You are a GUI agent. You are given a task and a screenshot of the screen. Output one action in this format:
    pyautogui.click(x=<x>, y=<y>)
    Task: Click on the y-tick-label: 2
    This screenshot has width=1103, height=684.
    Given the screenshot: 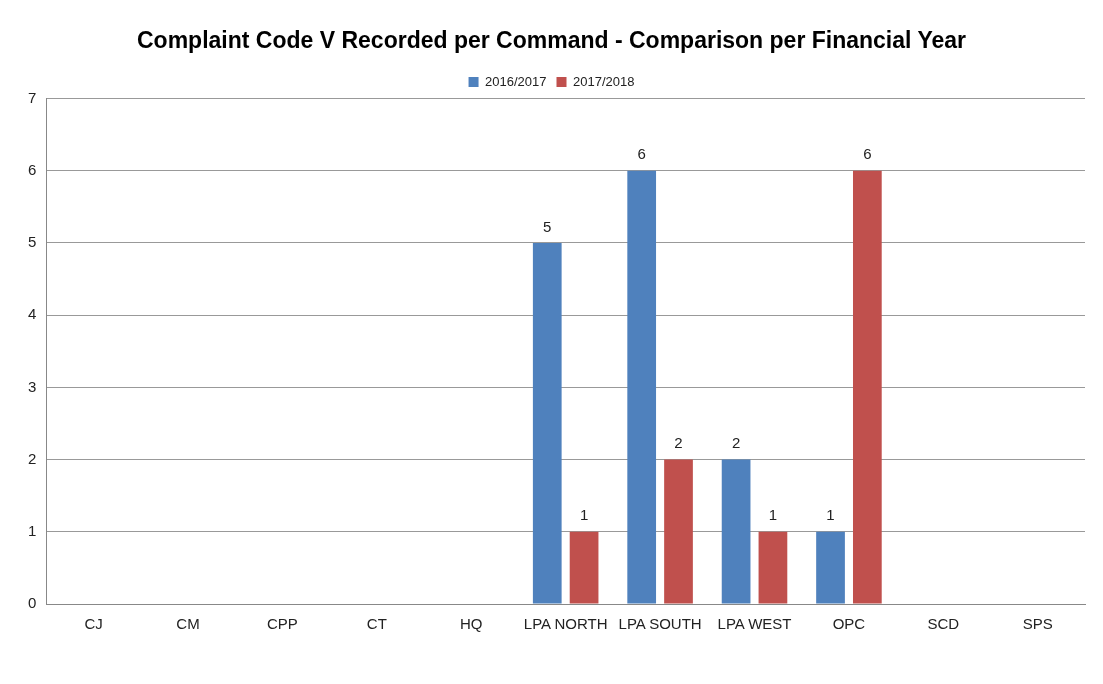 What is the action you would take?
    pyautogui.click(x=32, y=458)
    